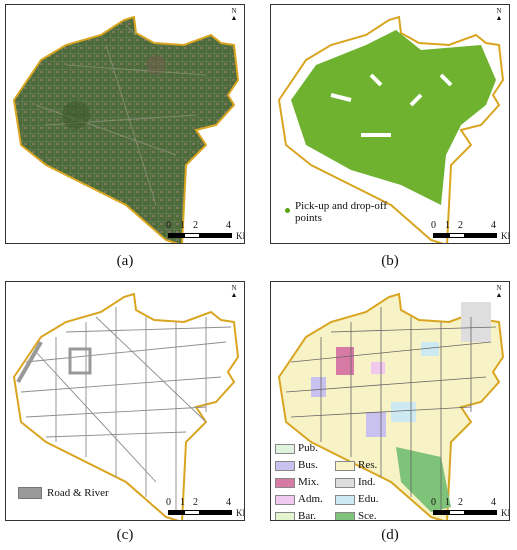  I want to click on legend-item-pub: Pub., so click(315, 449).